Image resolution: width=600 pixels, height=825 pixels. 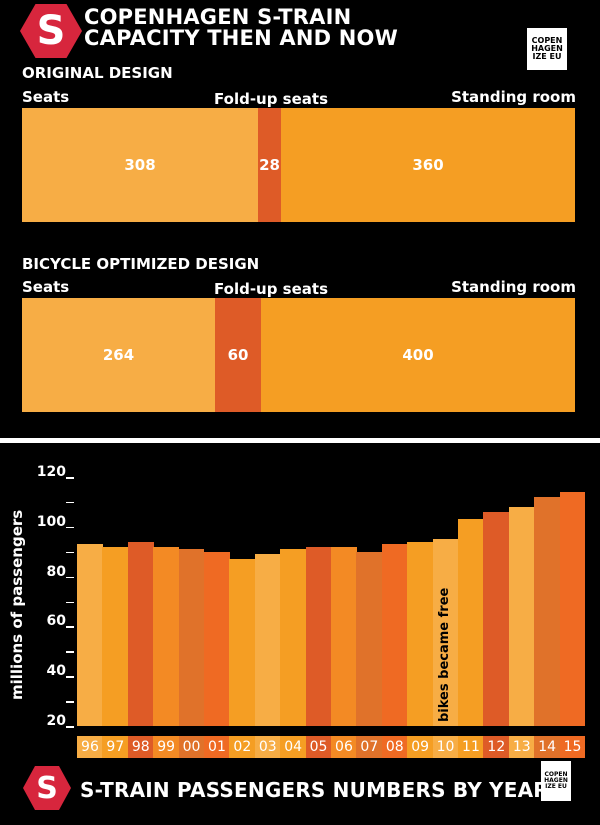 I want to click on x-tick-label: 11, so click(x=471, y=747).